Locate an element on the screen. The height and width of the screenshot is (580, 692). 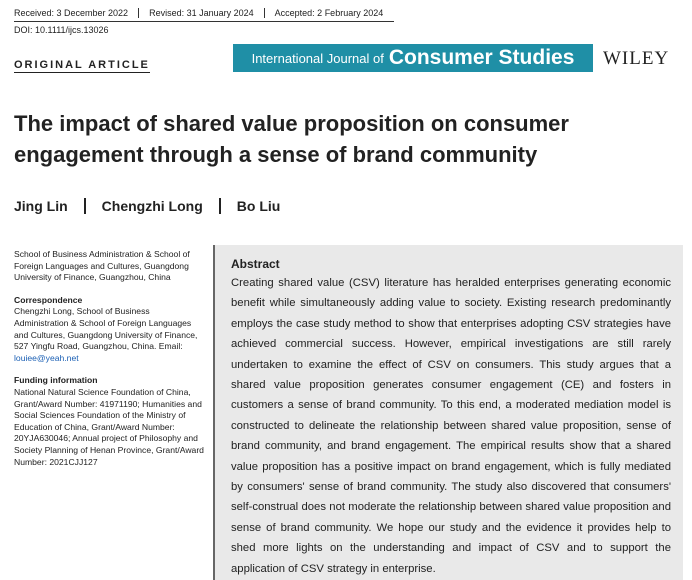
funding-heading: Funding information is located at coordinates (56, 380).